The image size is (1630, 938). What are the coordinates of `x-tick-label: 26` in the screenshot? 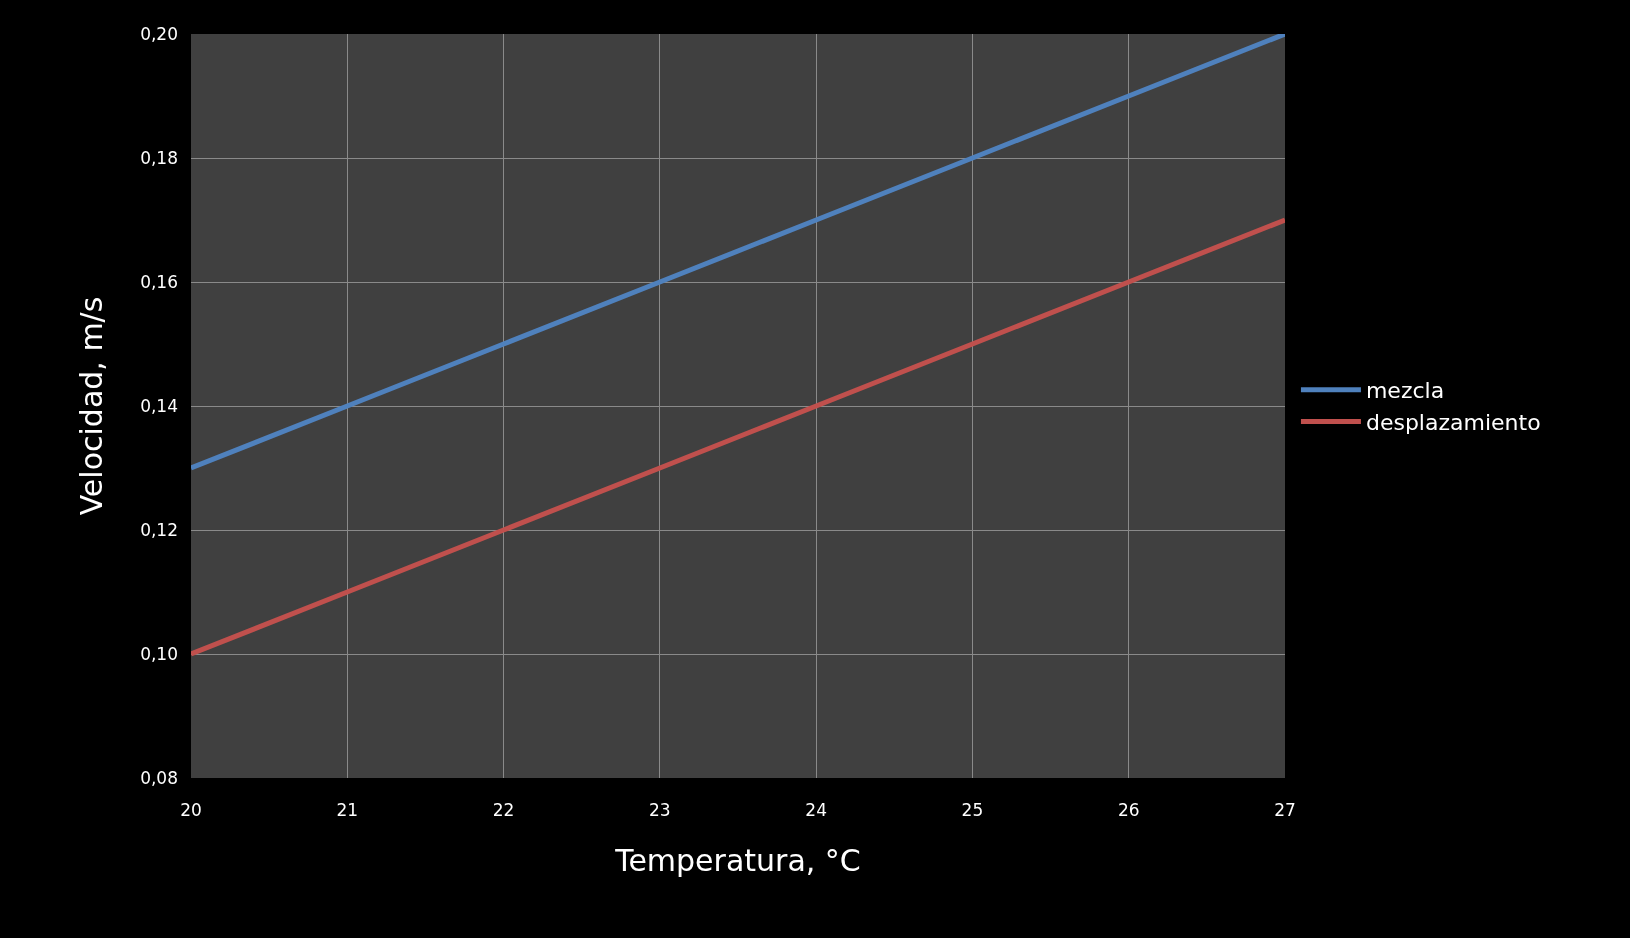 It's located at (1128, 810).